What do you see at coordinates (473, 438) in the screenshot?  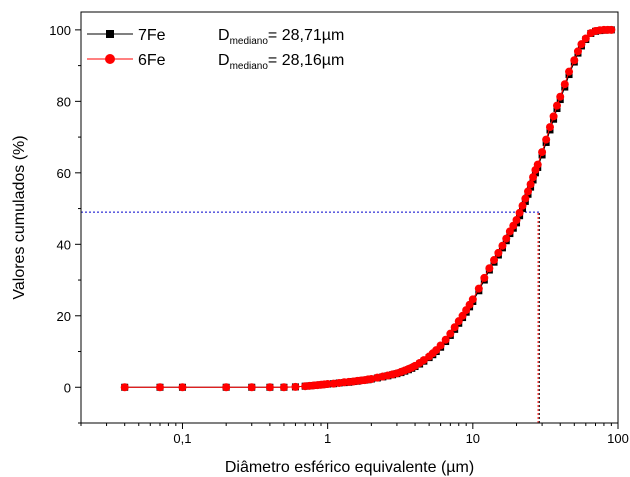 I see `x-tick-label: 10` at bounding box center [473, 438].